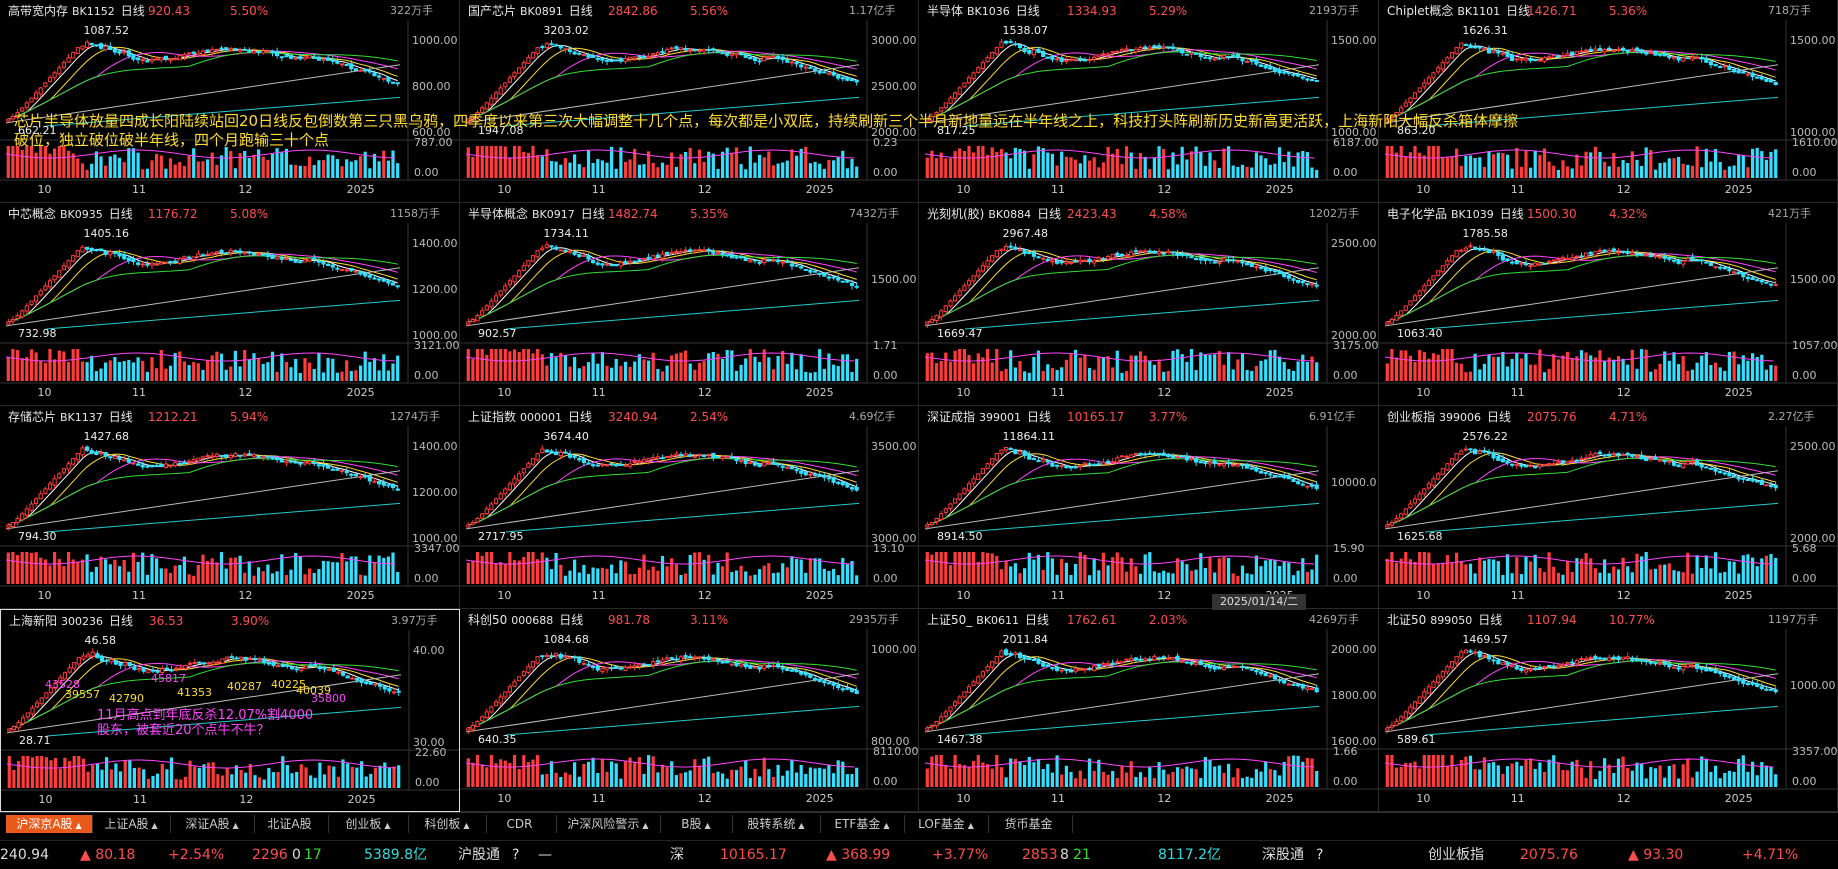 The height and width of the screenshot is (869, 1838). I want to click on tab-4: 创业板 ▲, so click(368, 824).